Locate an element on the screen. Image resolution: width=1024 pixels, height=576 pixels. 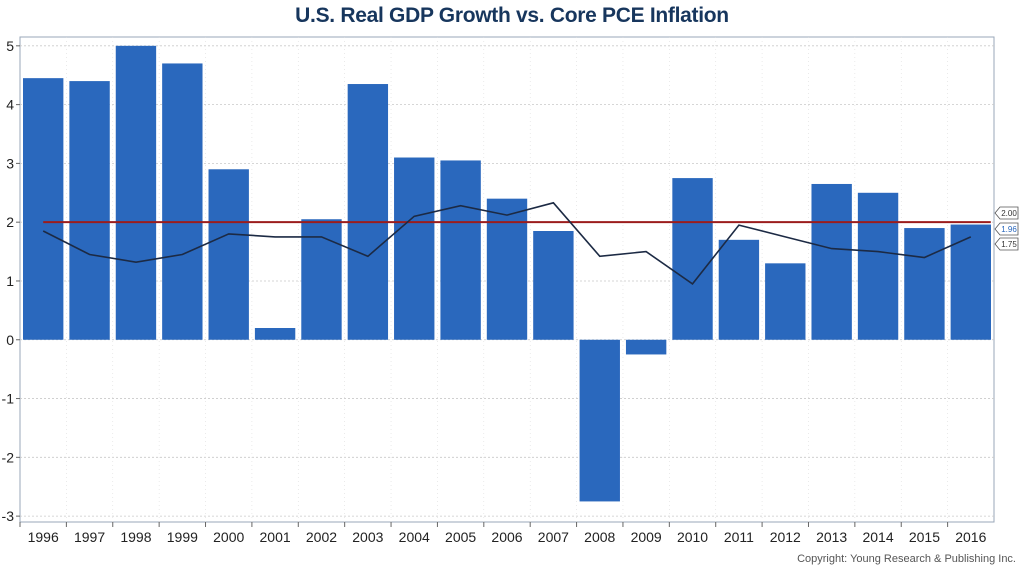
end-value-label: 1.96 is located at coordinates (1006, 229).